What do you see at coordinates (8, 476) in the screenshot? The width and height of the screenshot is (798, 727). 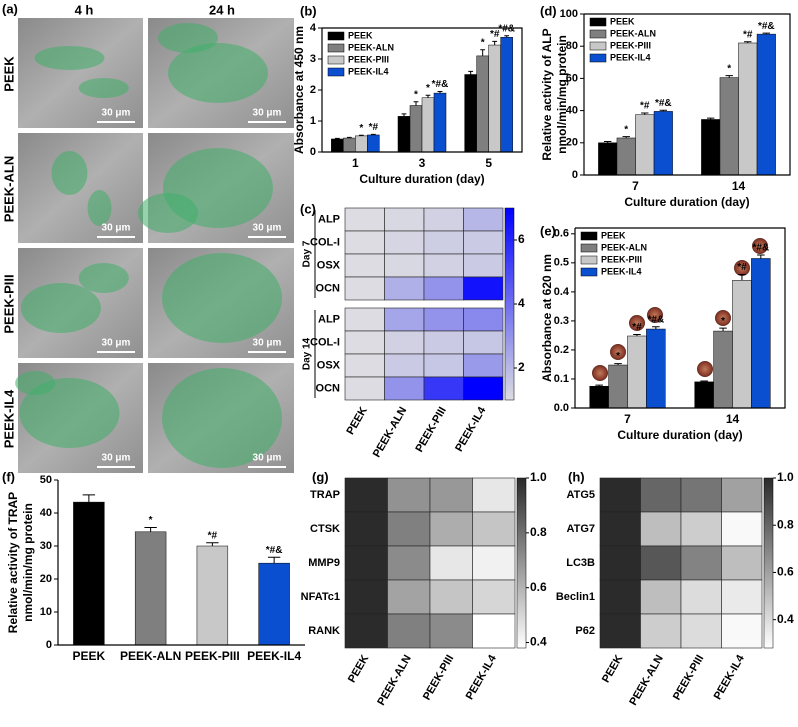 I see `panel-label: (f)` at bounding box center [8, 476].